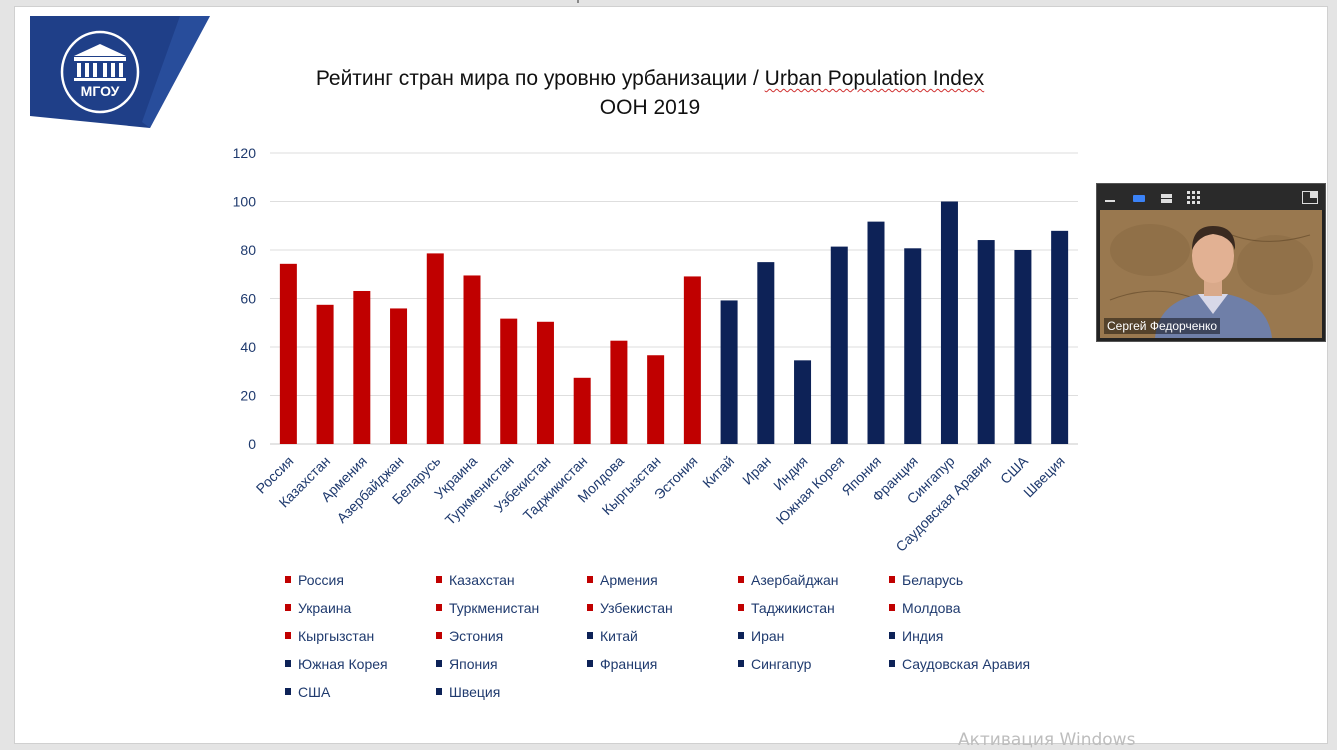  What do you see at coordinates (1139, 198) in the screenshot?
I see `speaker-view-icon` at bounding box center [1139, 198].